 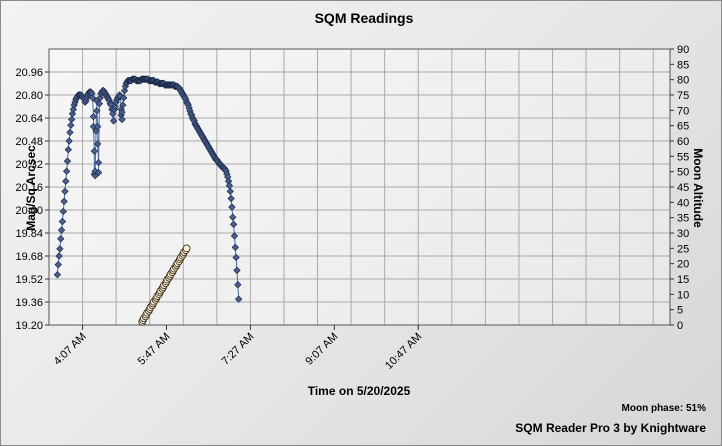 What do you see at coordinates (29, 234) in the screenshot?
I see `y-tick-label: 19.84` at bounding box center [29, 234].